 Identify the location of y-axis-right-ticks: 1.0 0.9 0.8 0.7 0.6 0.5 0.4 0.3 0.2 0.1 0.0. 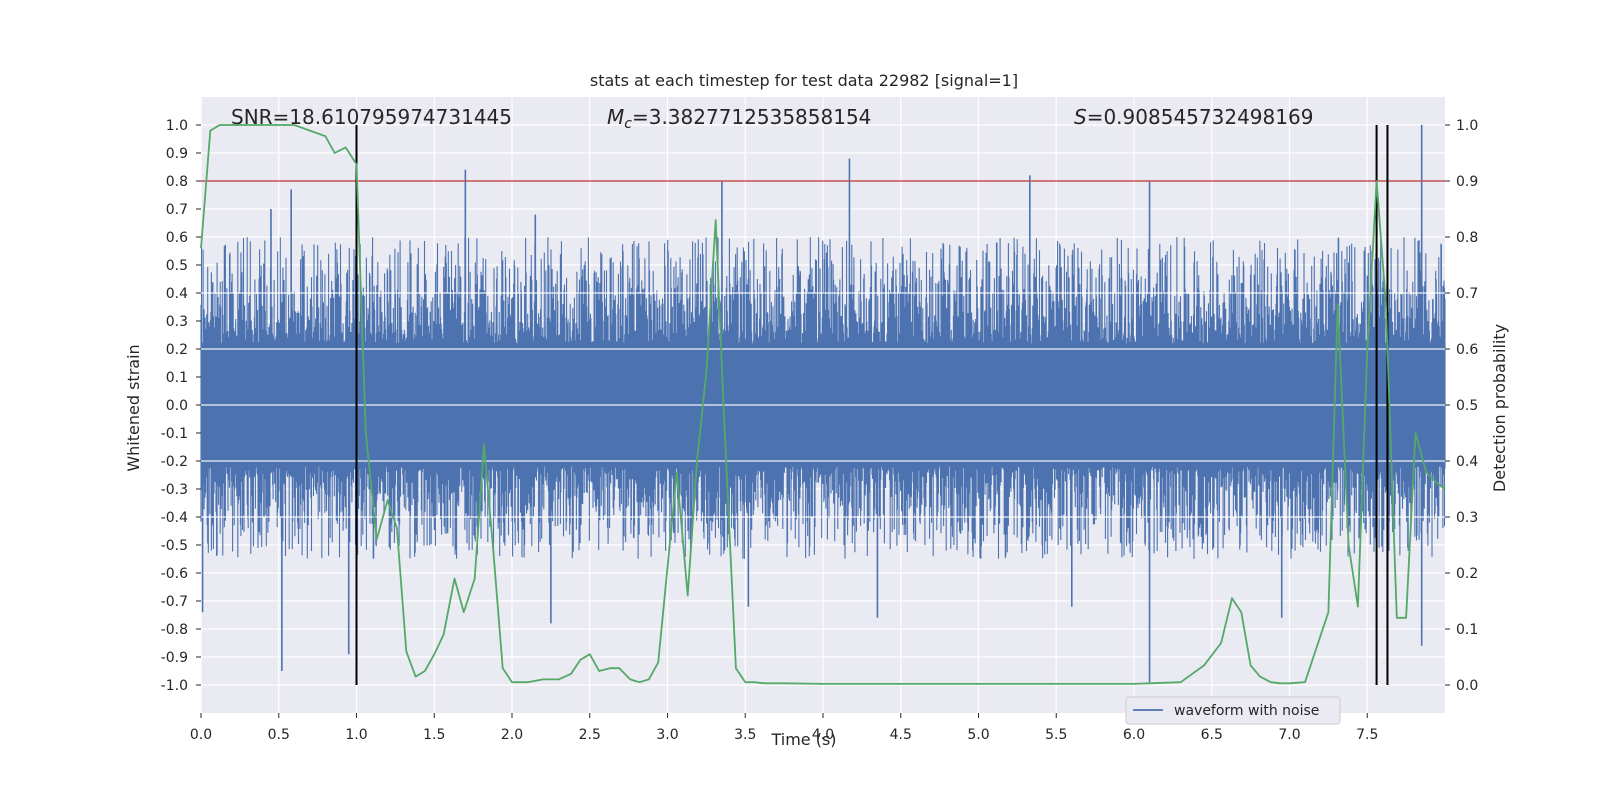
(1461, 406).